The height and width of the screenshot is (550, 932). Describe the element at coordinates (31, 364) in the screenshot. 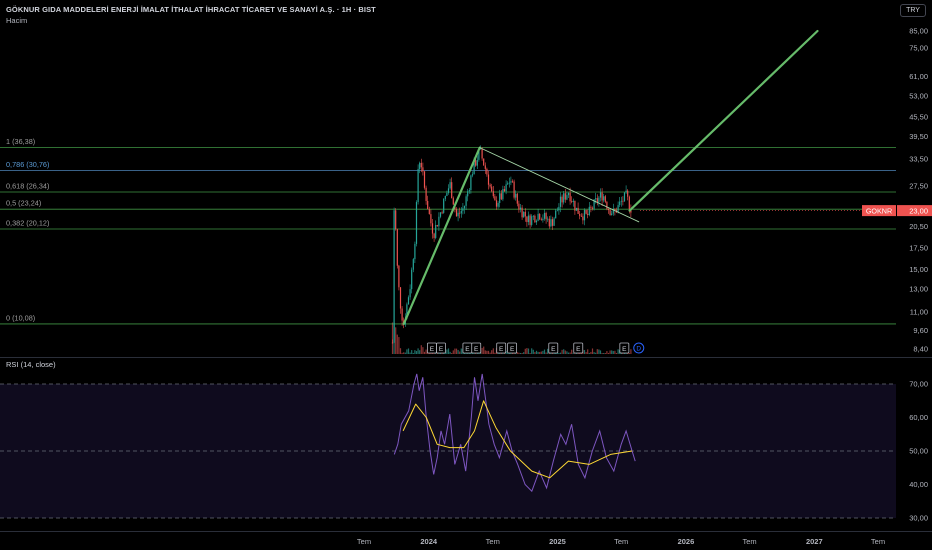

I see `rsi-label: RSI (14, close)` at that location.